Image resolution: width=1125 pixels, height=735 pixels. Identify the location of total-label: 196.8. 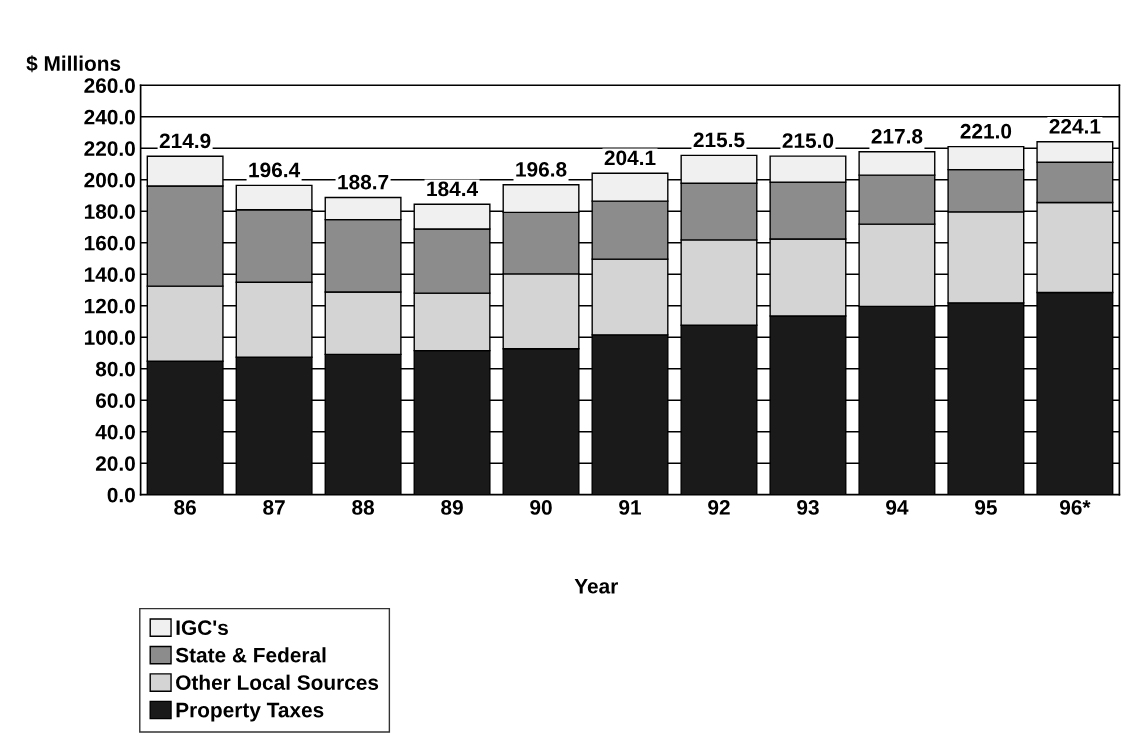
(541, 169).